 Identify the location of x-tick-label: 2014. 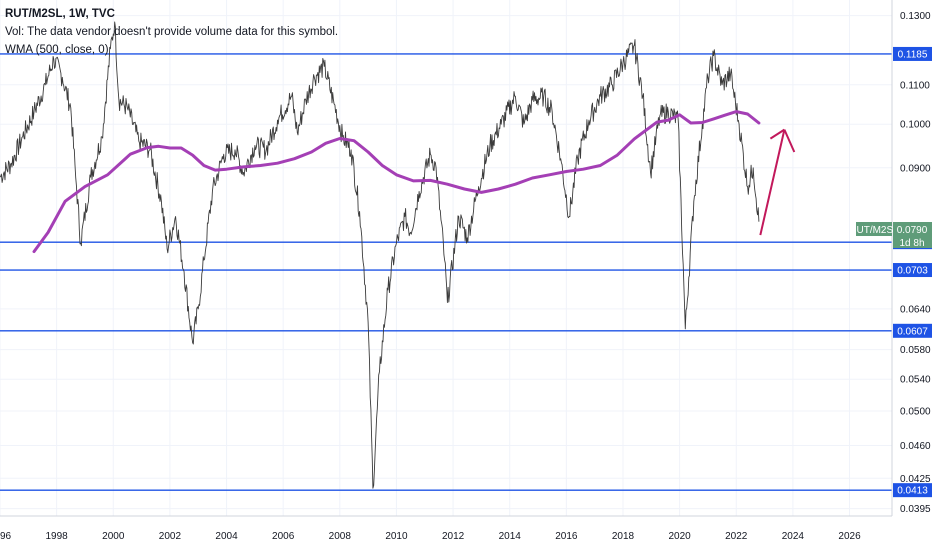
(510, 536).